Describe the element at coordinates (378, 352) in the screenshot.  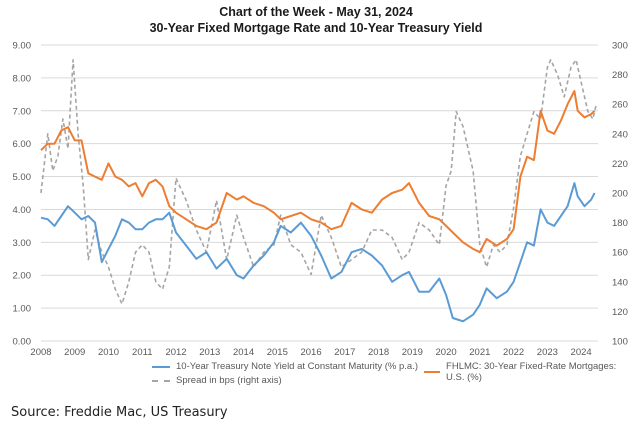
I see `x-tick-label: 2018` at that location.